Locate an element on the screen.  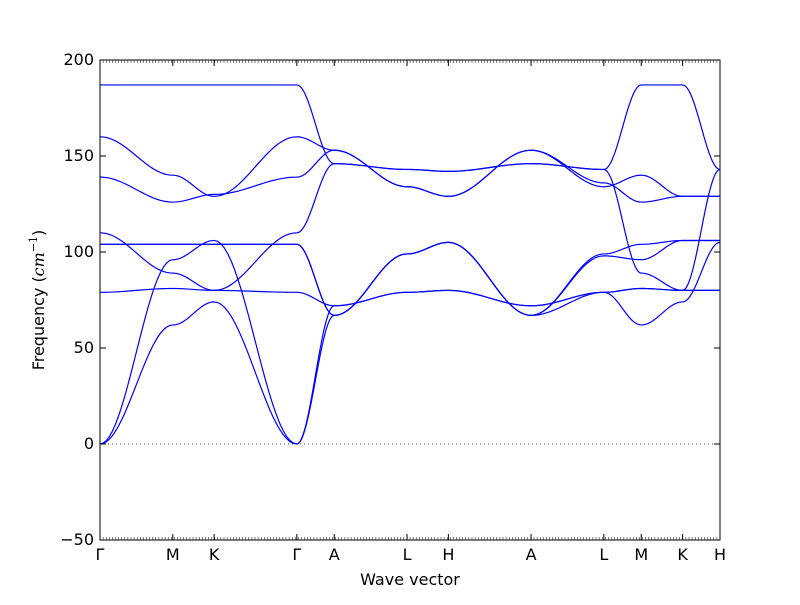
y-tick-label: 0 is located at coordinates (89, 443).